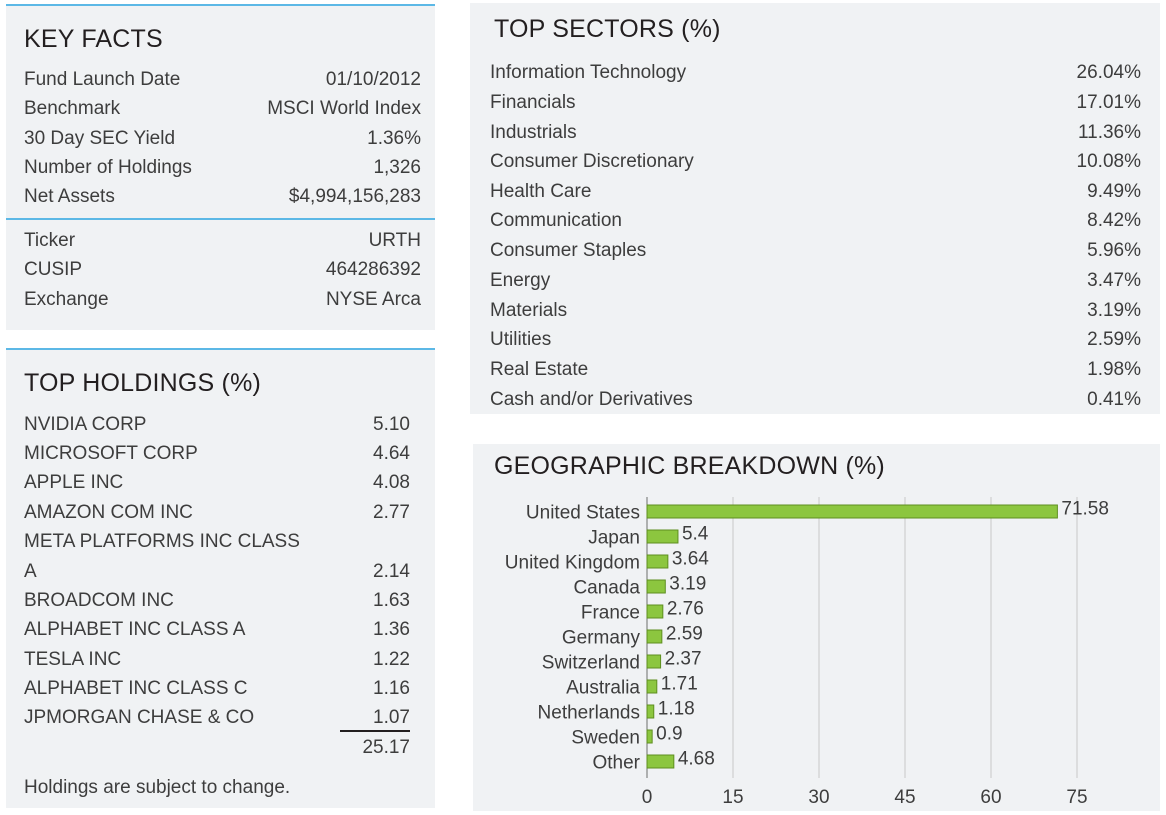  I want to click on holding-name: AMAZON COM INC, so click(108, 512).